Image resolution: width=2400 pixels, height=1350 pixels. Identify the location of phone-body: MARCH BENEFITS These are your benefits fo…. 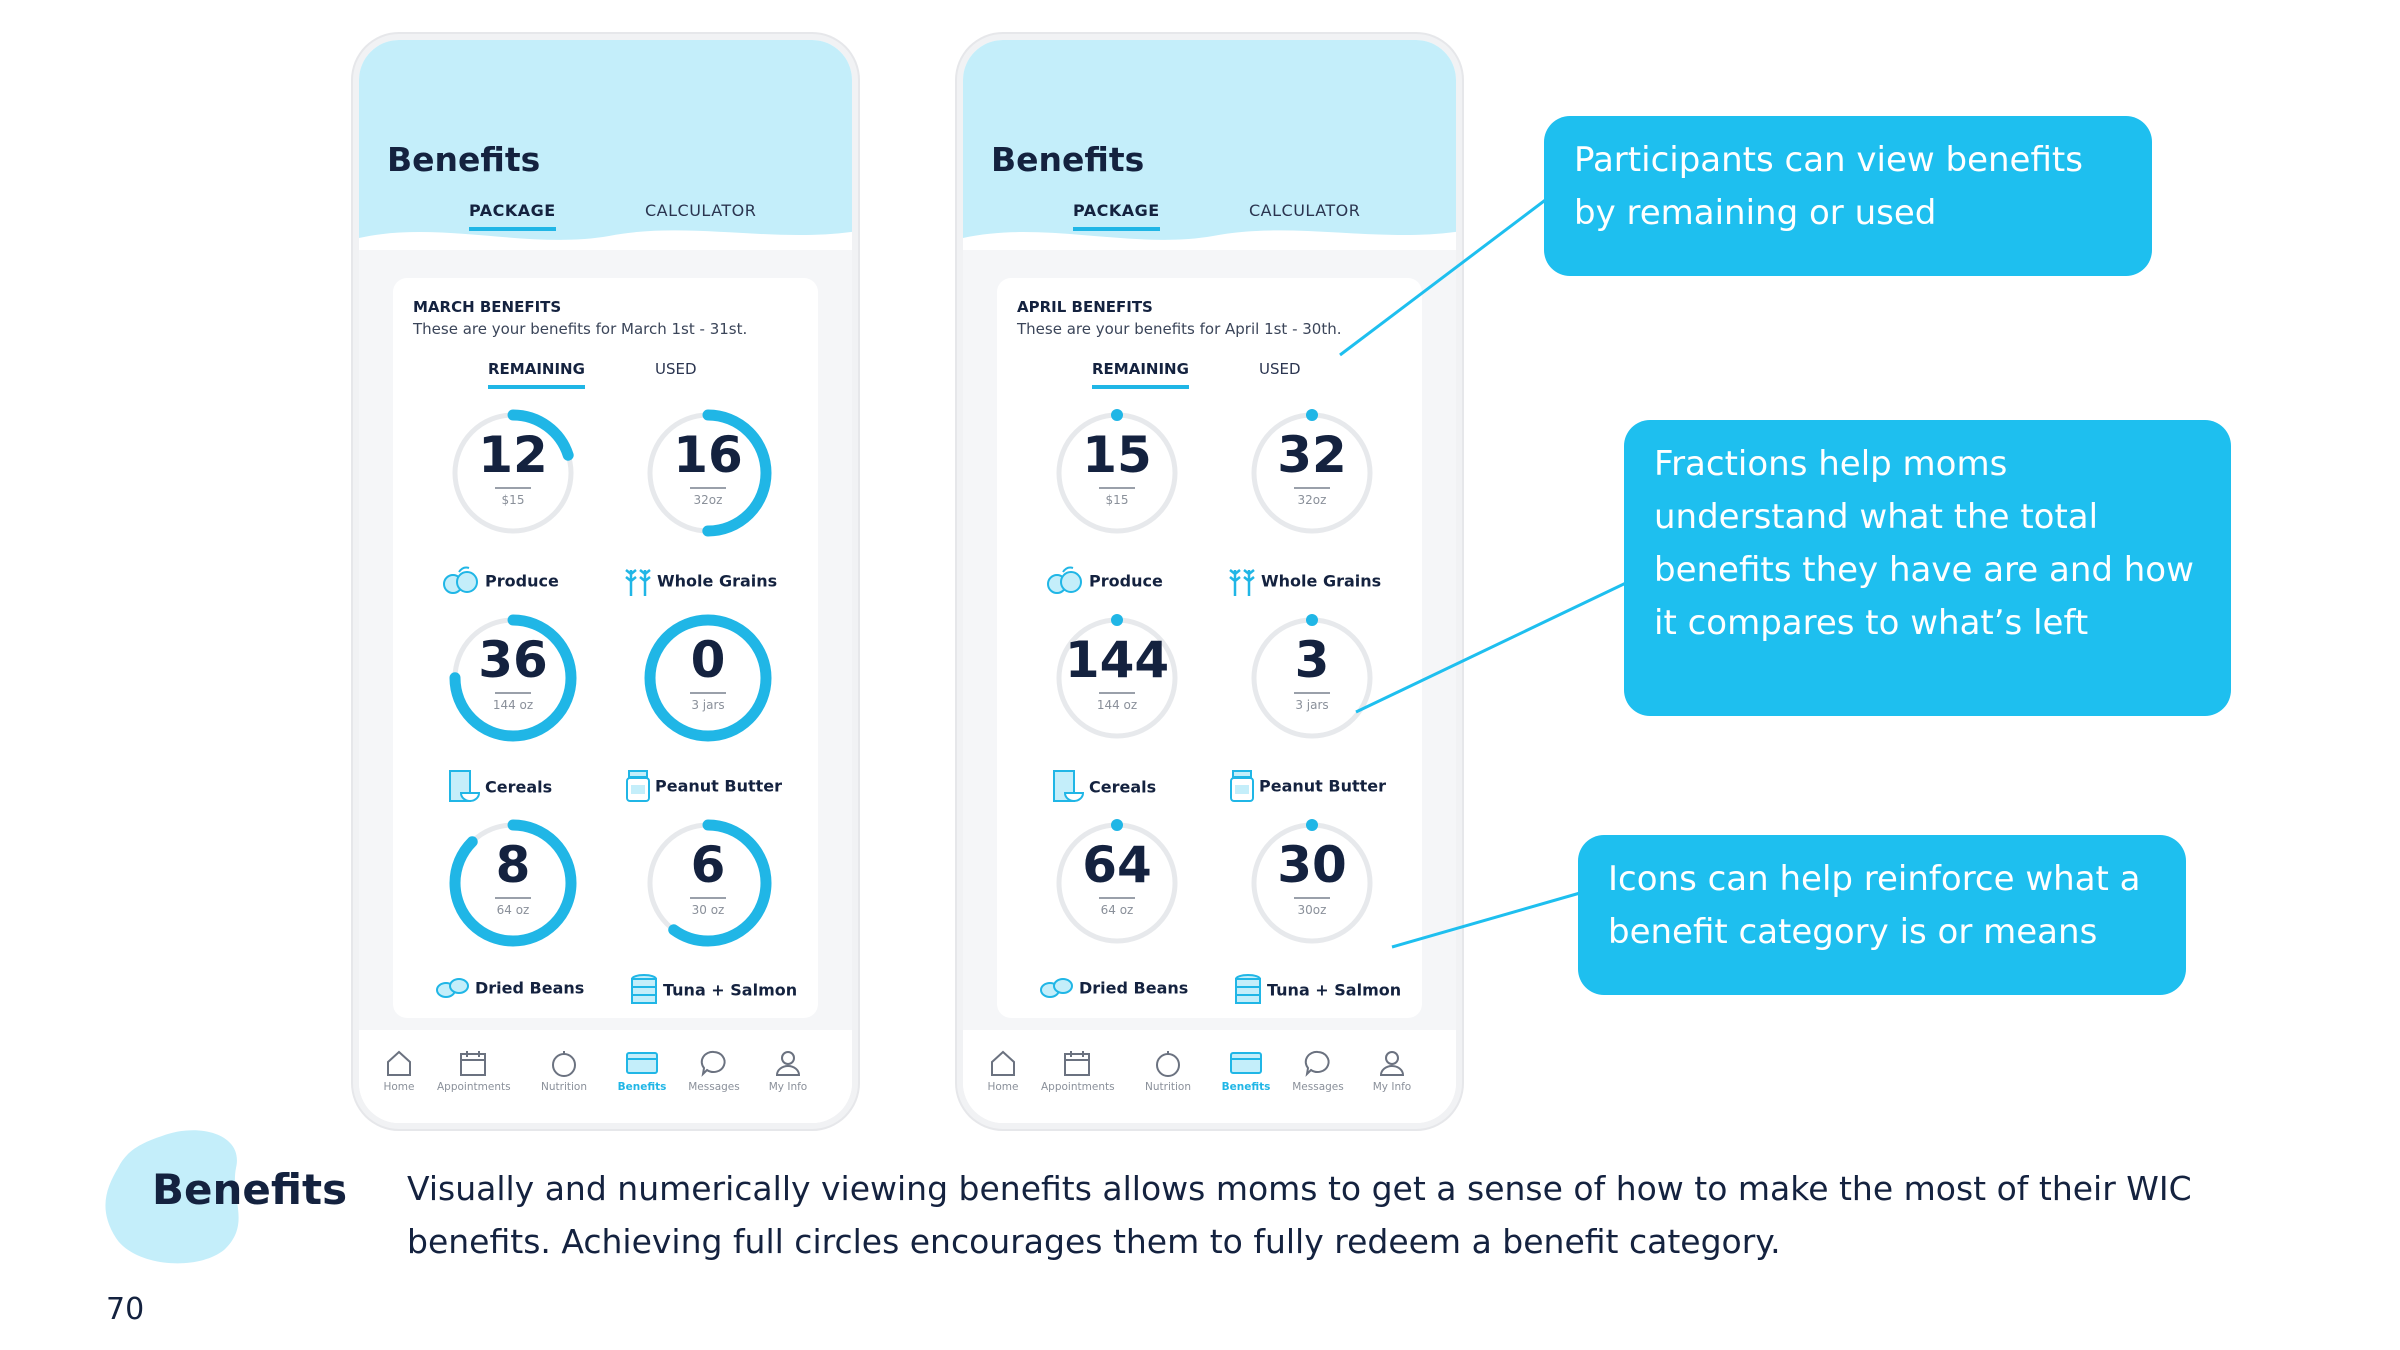
(605, 640).